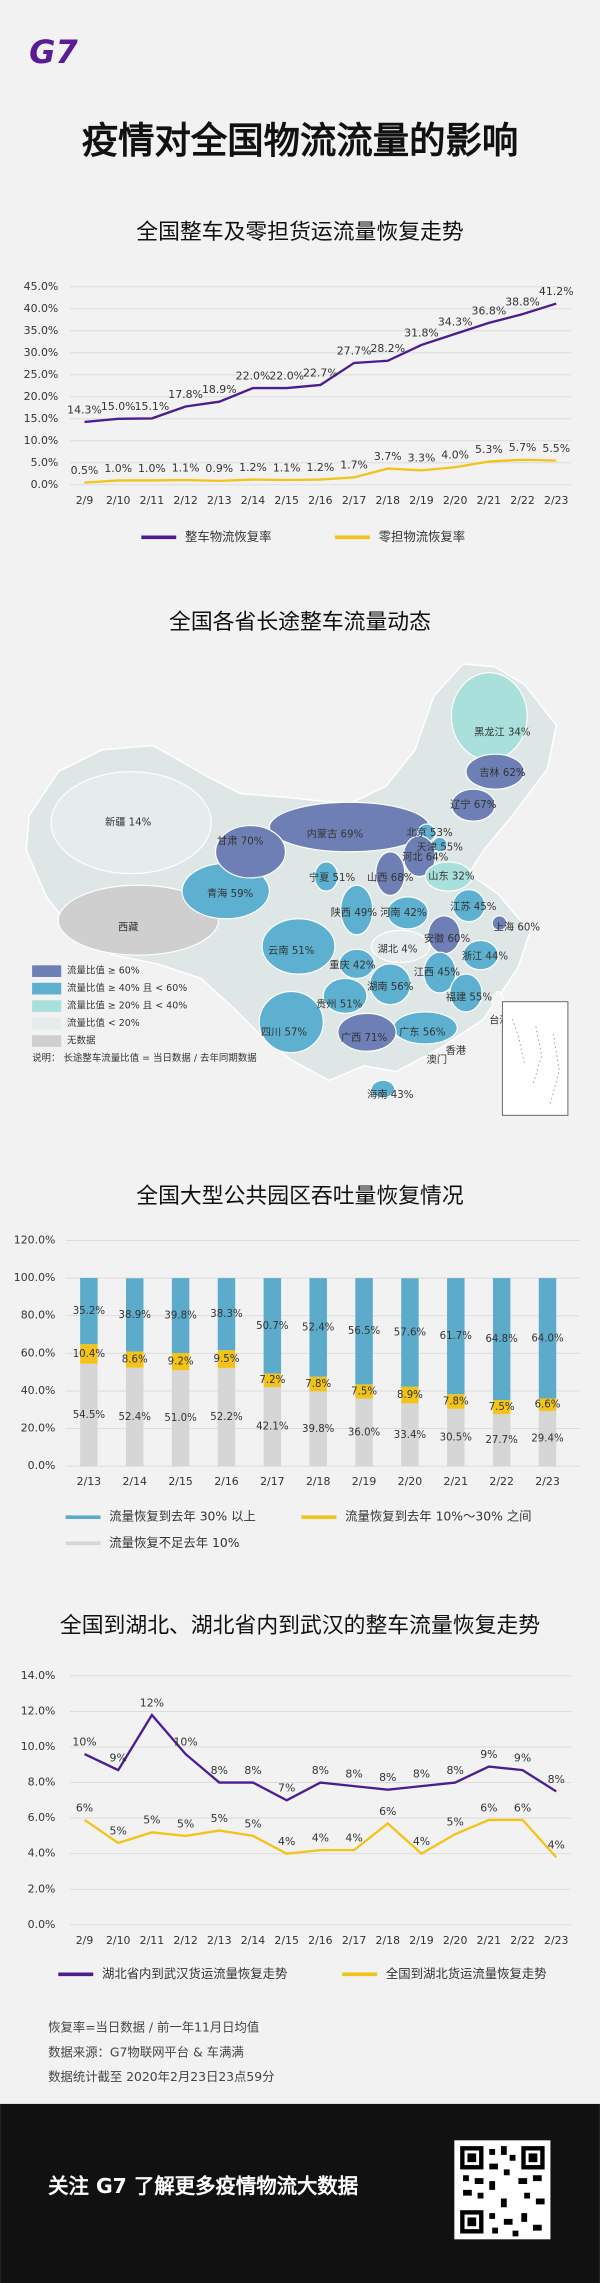 The width and height of the screenshot is (600, 2283). What do you see at coordinates (185, 1940) in the screenshot?
I see `x-tick-label: 2/12` at bounding box center [185, 1940].